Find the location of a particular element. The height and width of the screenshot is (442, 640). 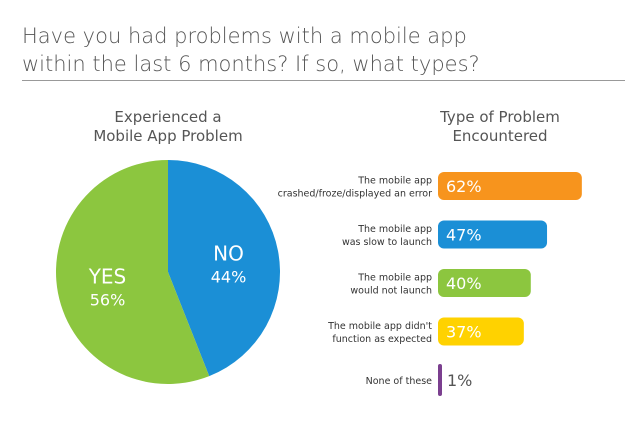

pie-slice-no is located at coordinates (224, 268).